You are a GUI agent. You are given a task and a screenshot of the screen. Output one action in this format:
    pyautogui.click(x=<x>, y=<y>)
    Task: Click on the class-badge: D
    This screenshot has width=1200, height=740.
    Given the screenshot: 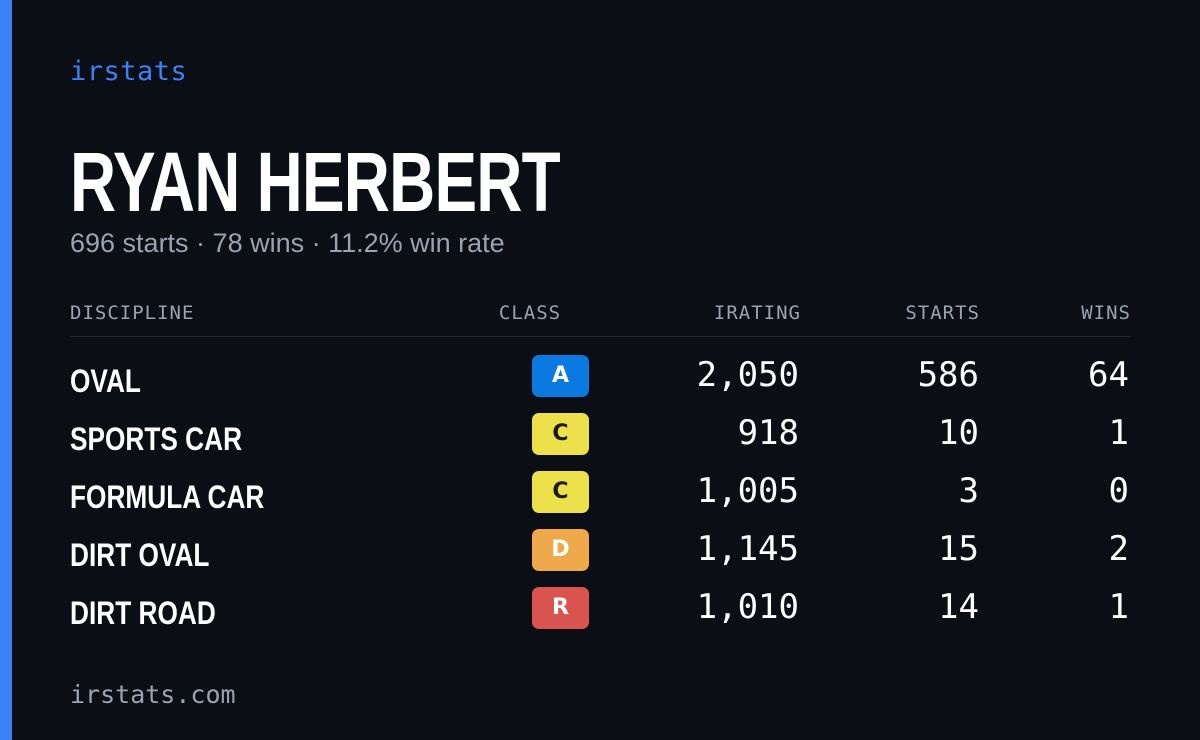 What is the action you would take?
    pyautogui.click(x=560, y=550)
    